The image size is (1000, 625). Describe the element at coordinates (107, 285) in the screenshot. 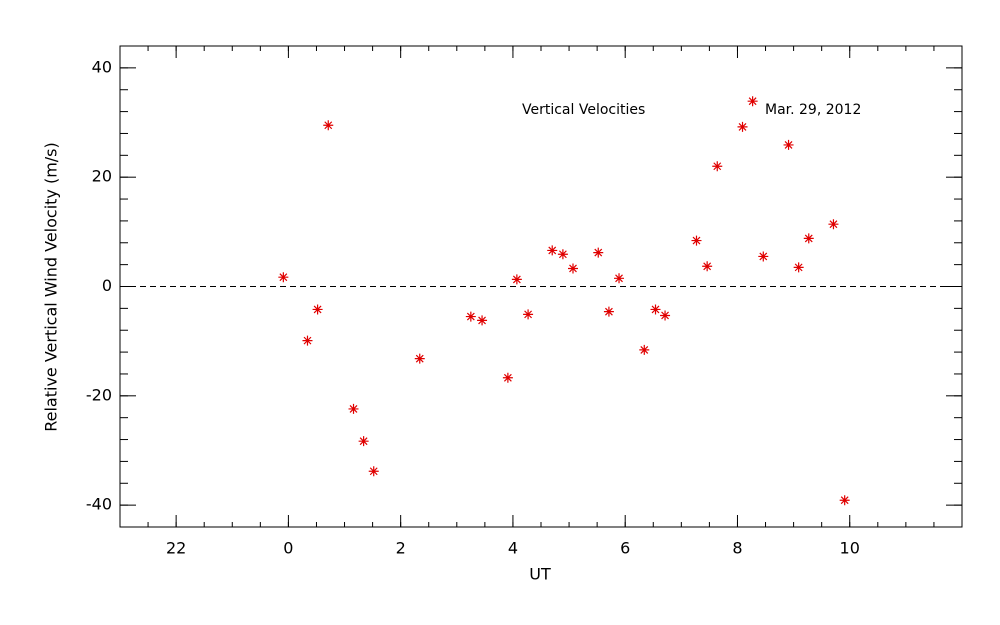

I see `y-tick-label: 0` at that location.